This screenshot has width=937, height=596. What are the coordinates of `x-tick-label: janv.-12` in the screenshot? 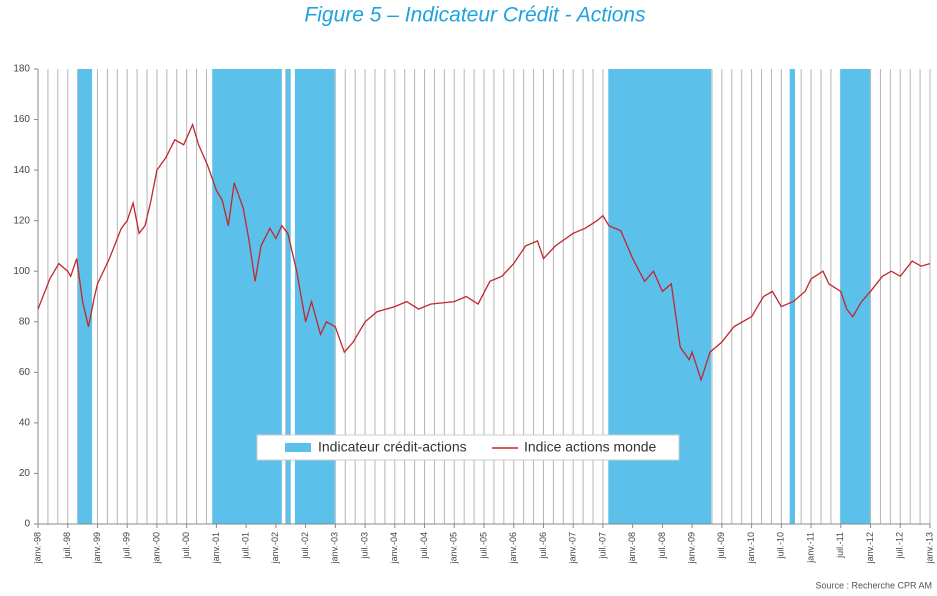 It's located at (870, 548).